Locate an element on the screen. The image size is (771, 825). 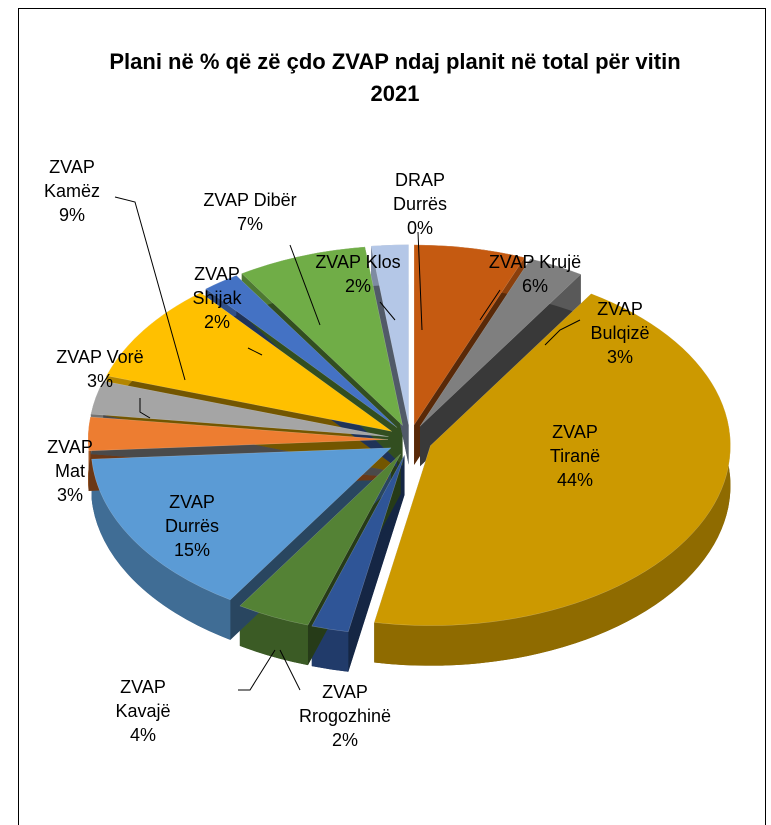
slice-value: 6% is located at coordinates (534, 286).